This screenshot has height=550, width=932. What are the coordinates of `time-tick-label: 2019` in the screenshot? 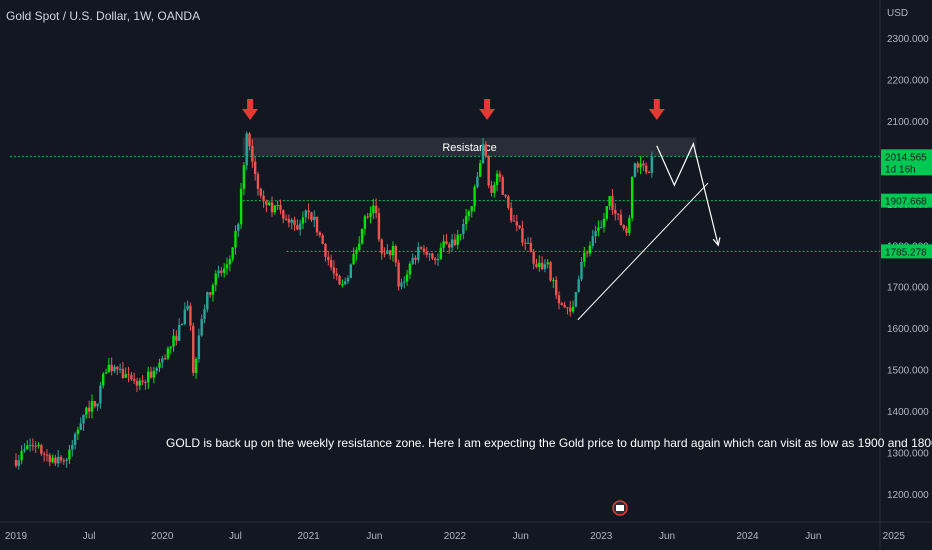 It's located at (16, 536).